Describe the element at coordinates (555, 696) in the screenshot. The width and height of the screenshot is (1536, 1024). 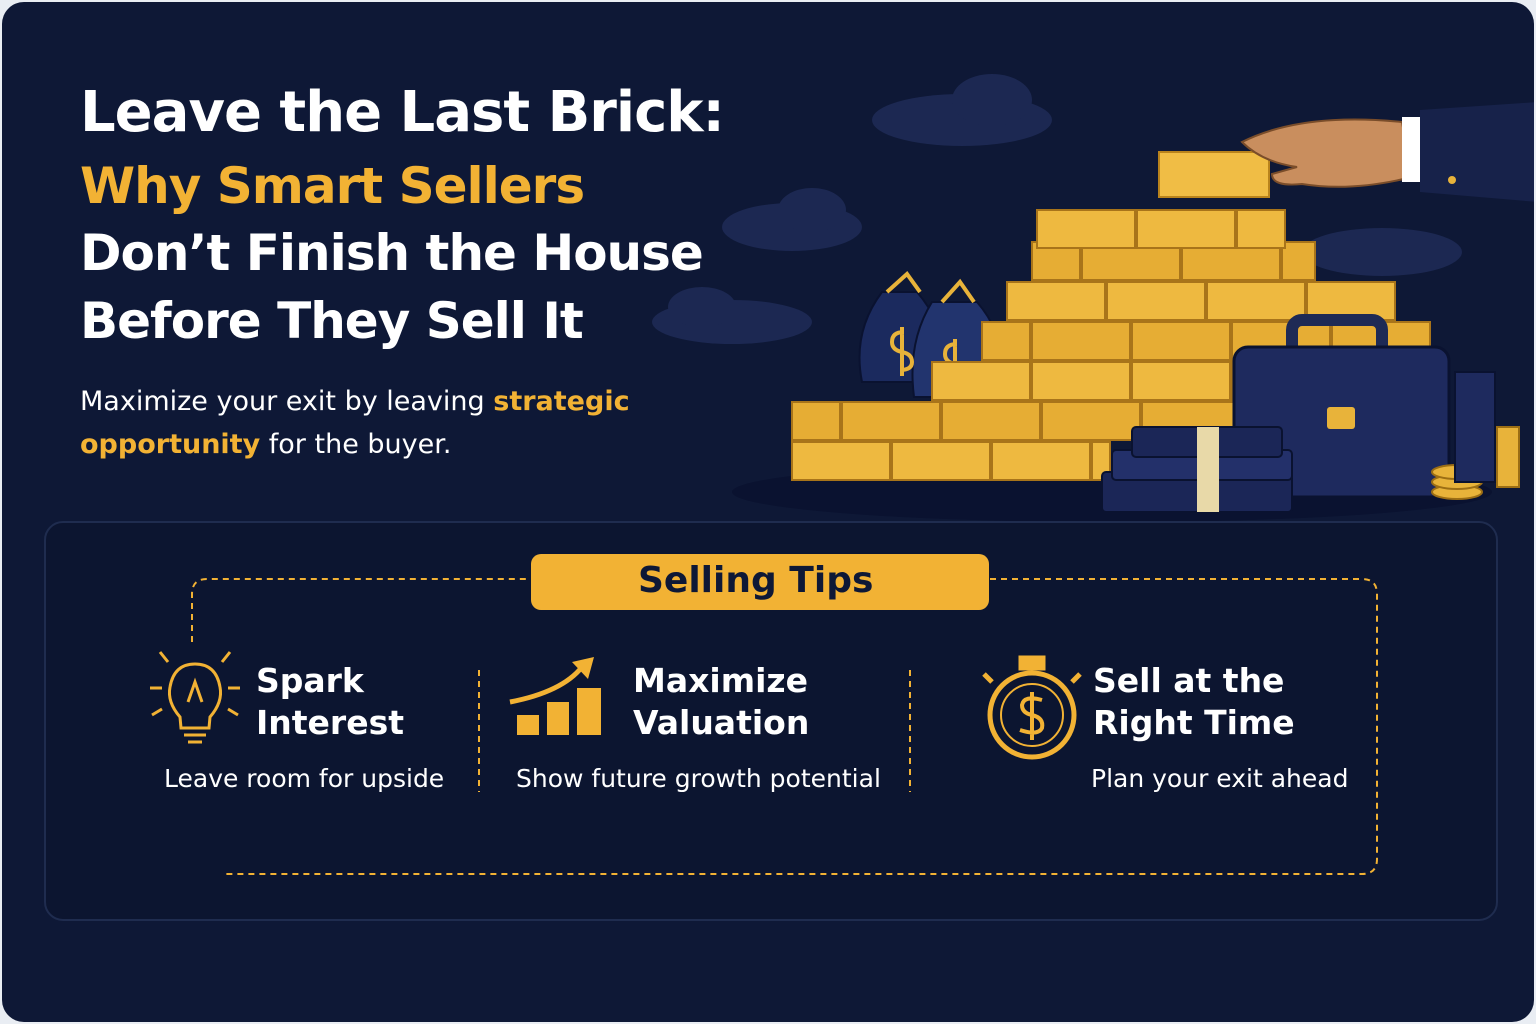
I see `growth-icon` at that location.